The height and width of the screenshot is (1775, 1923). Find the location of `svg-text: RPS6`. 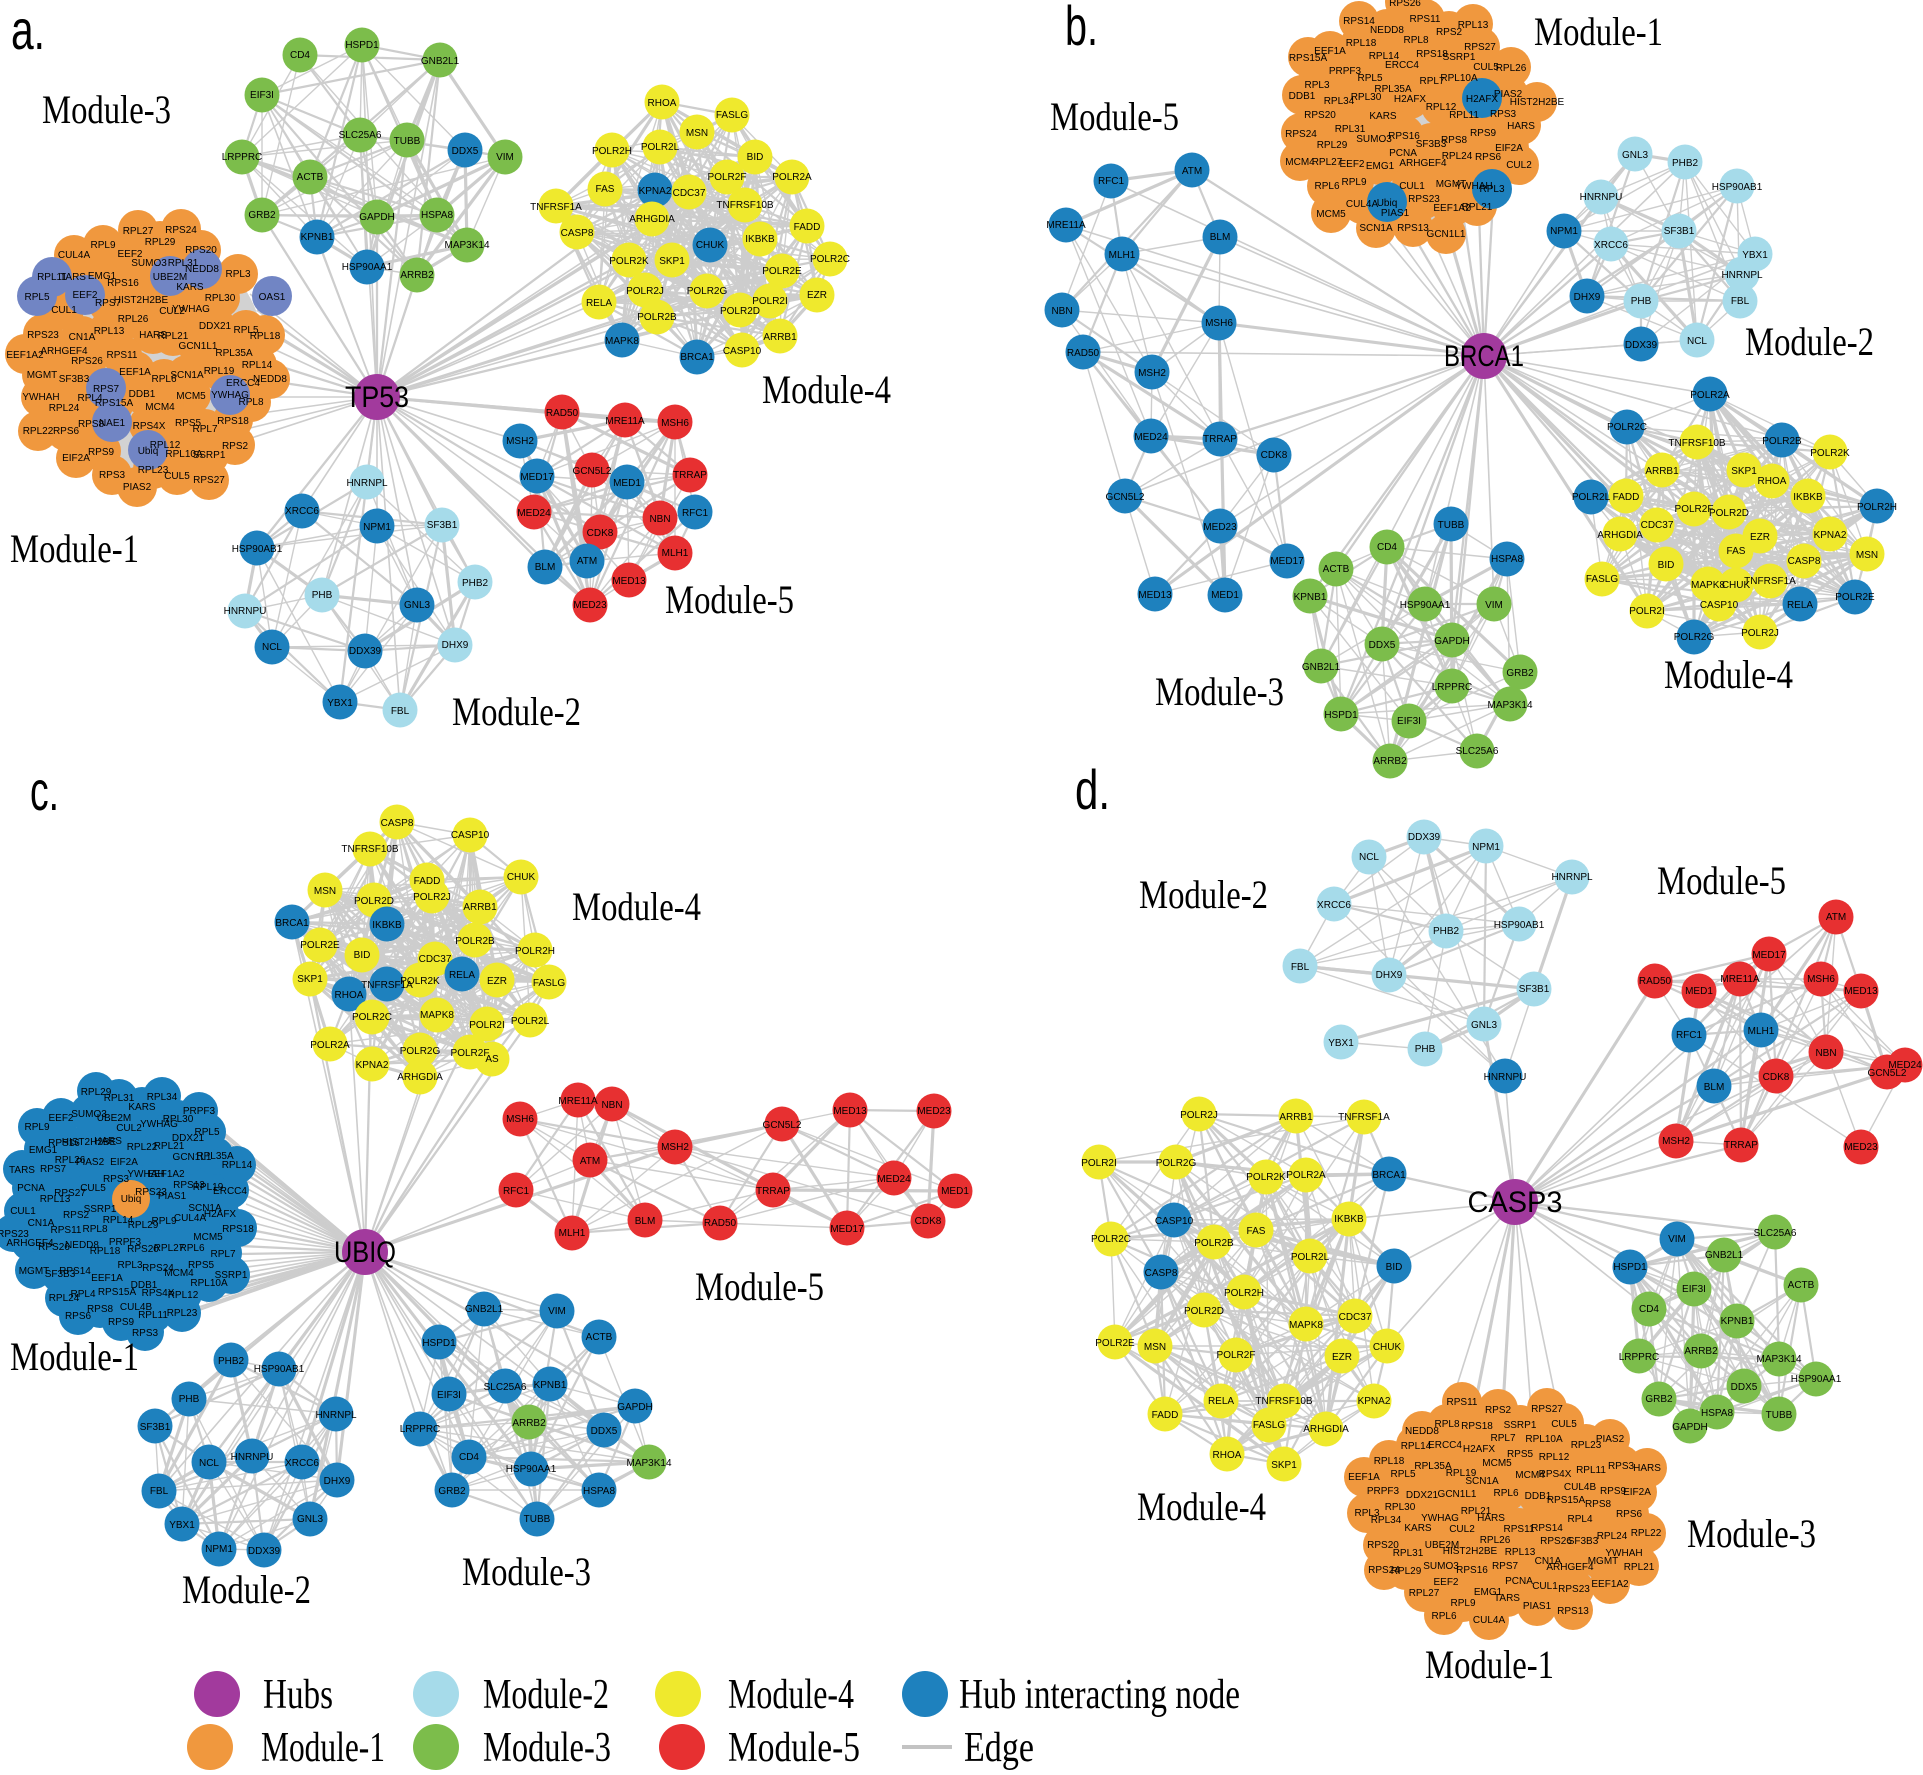

svg-text: RPS6 is located at coordinates (78, 1316).